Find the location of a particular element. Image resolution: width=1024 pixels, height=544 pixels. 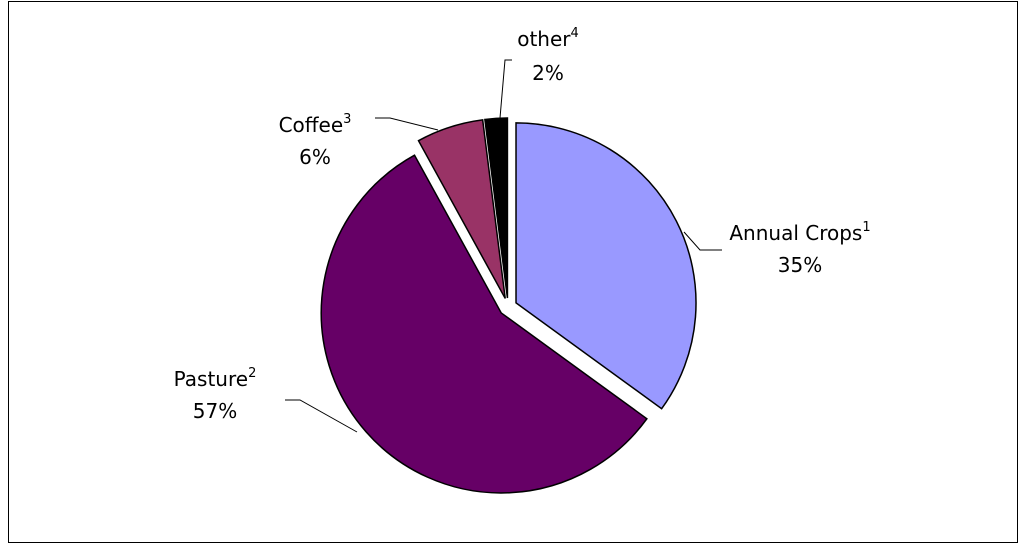

category-name: other is located at coordinates (544, 39).